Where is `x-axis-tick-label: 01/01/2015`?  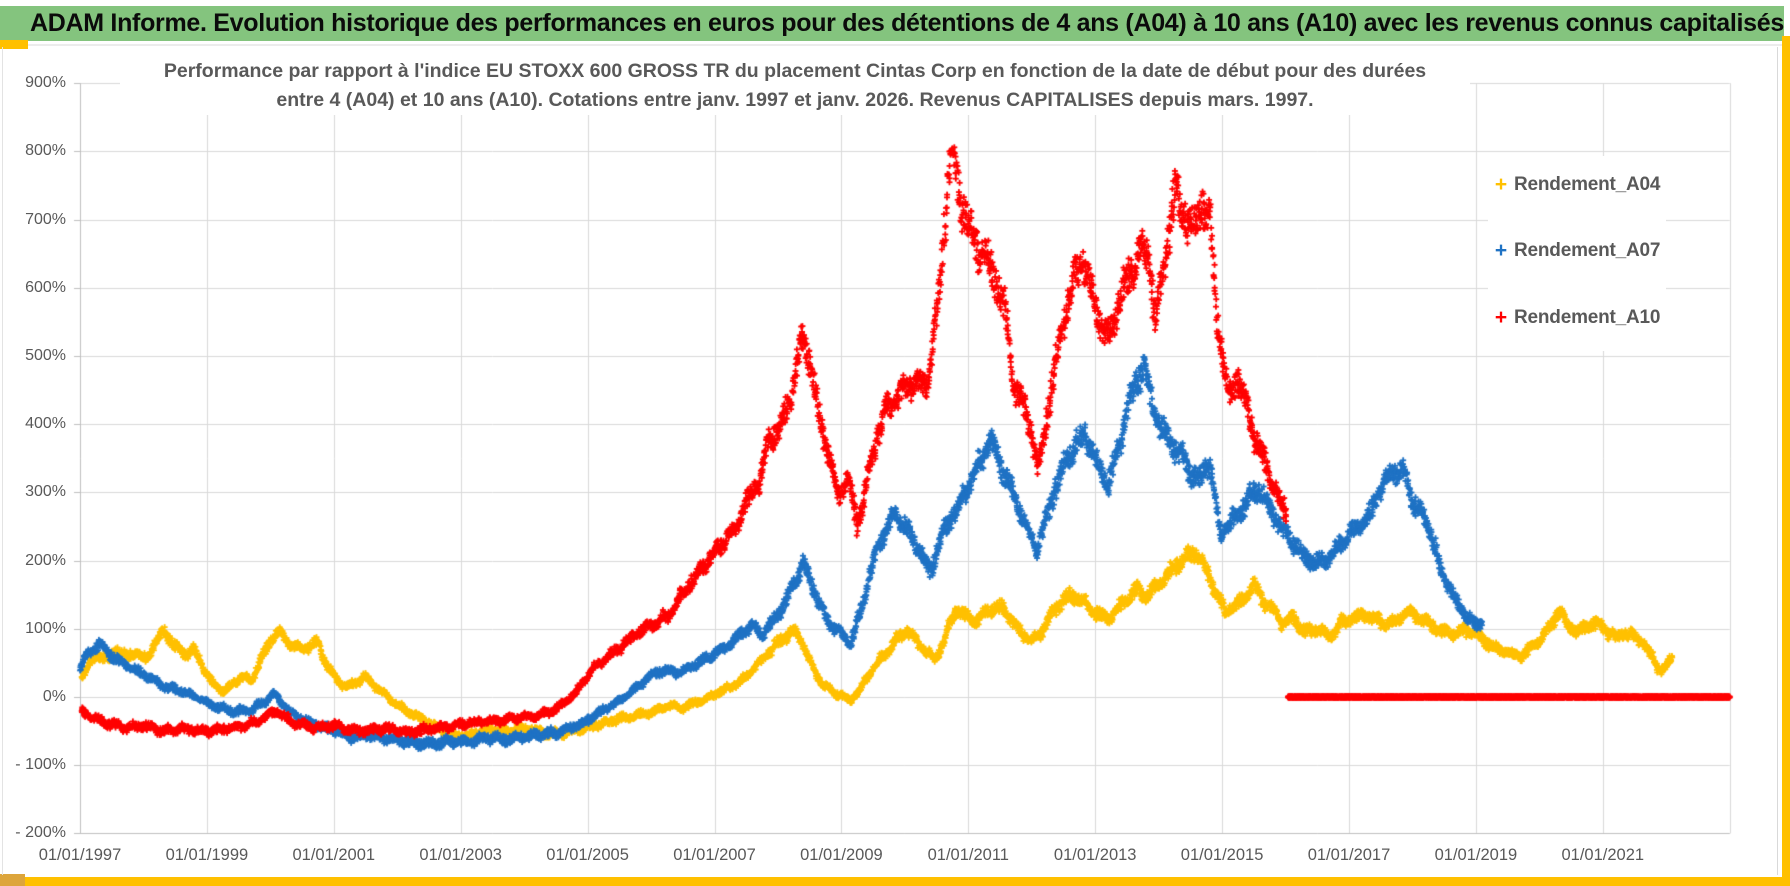
x-axis-tick-label: 01/01/2015 is located at coordinates (1222, 855).